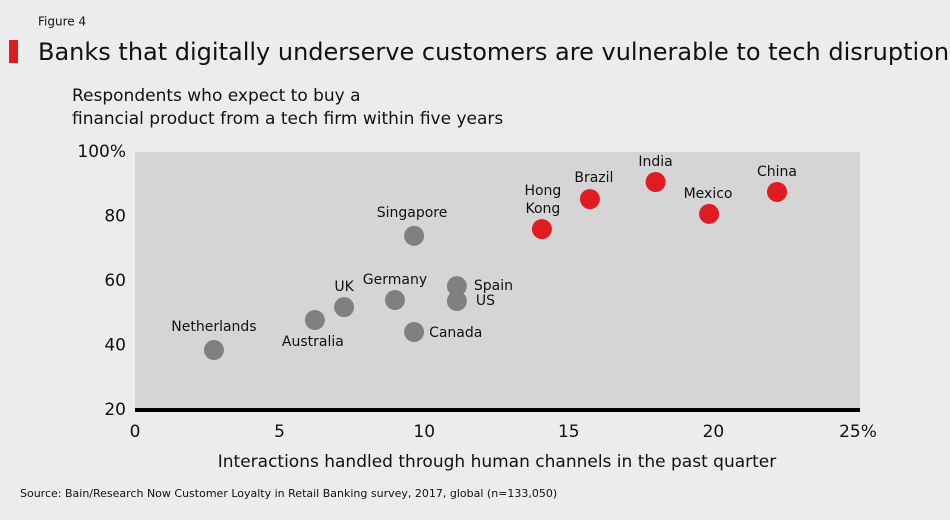  What do you see at coordinates (115, 217) in the screenshot?
I see `y-tick-label: 80` at bounding box center [115, 217].